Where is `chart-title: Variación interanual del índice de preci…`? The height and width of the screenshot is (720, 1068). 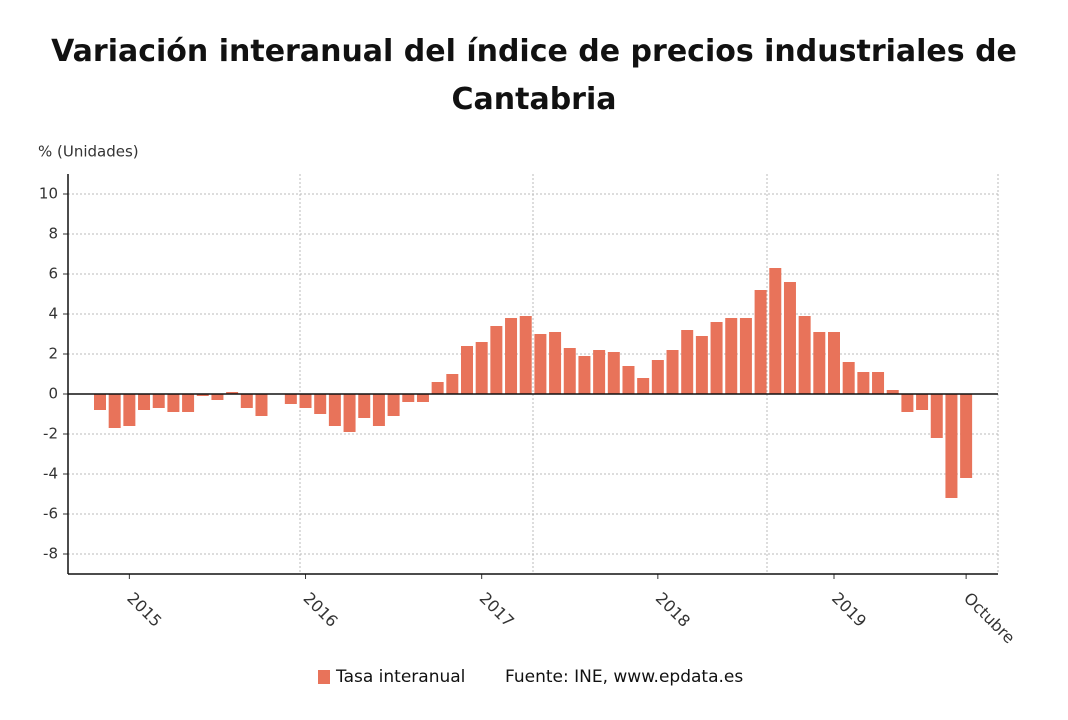 chart-title: Variación interanual del índice de preci… is located at coordinates (534, 75).